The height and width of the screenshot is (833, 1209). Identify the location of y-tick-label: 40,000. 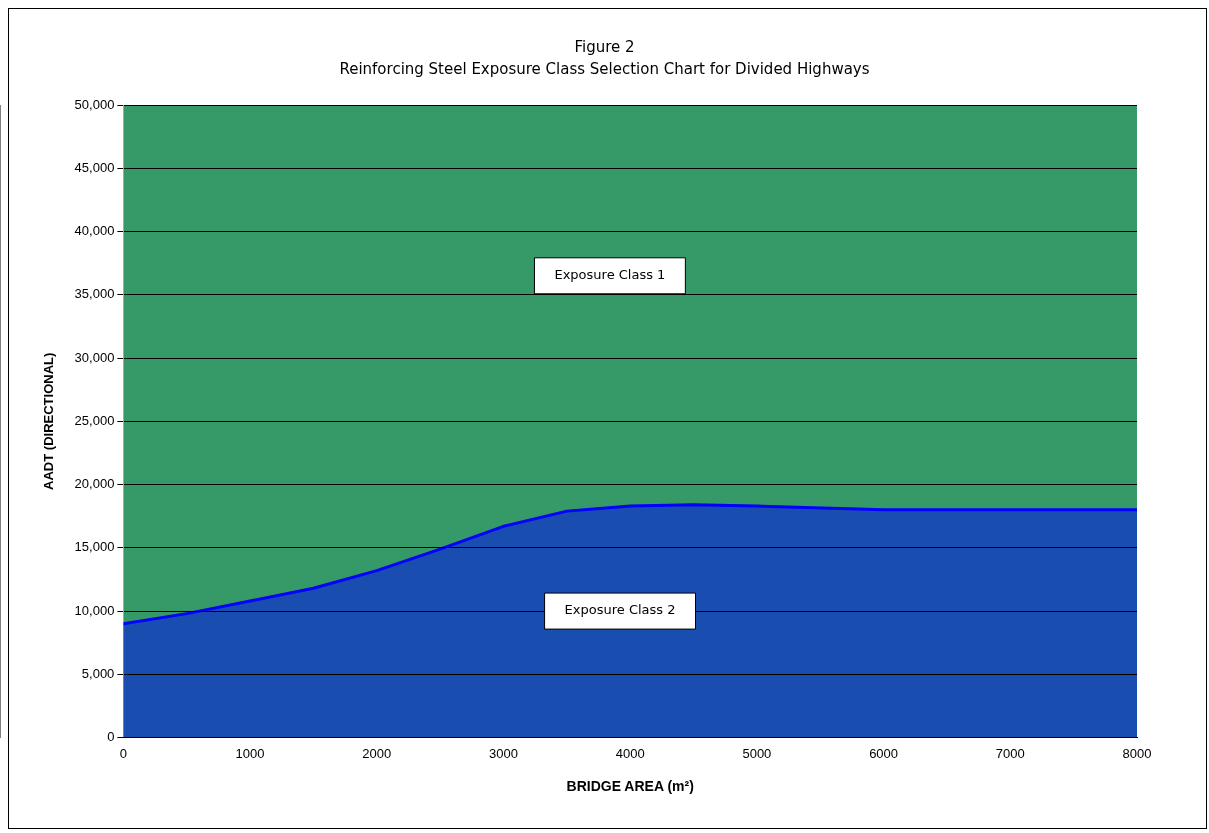
(94, 231).